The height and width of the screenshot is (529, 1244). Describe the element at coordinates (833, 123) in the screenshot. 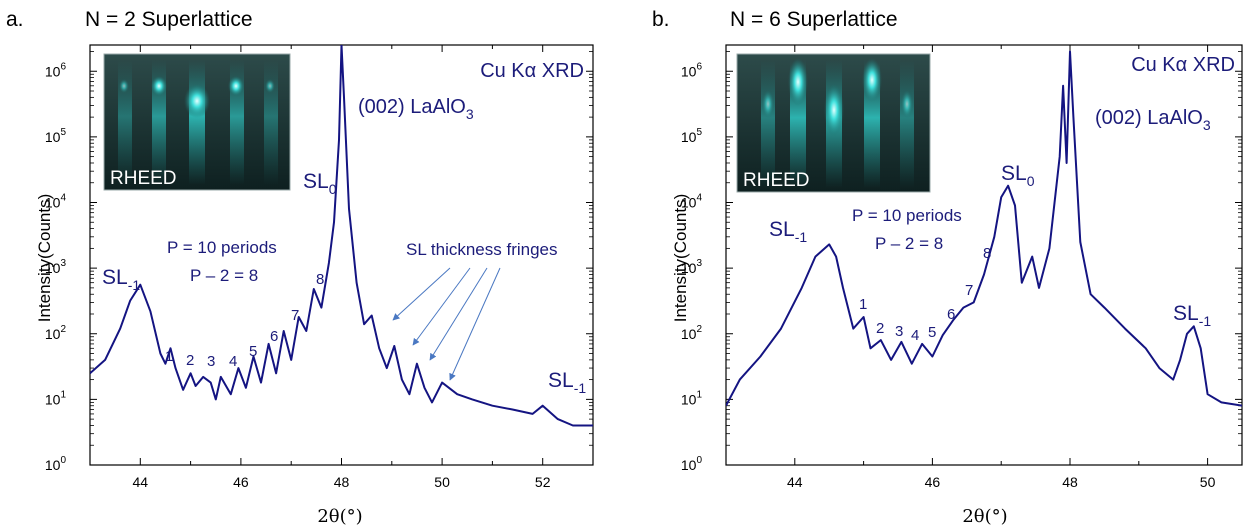

I see `rheed-inset-b: RHEED` at that location.